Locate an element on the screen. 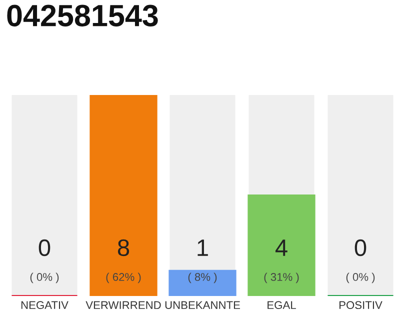 The width and height of the screenshot is (410, 320). x-tick-label: NEGATIV is located at coordinates (44, 305).